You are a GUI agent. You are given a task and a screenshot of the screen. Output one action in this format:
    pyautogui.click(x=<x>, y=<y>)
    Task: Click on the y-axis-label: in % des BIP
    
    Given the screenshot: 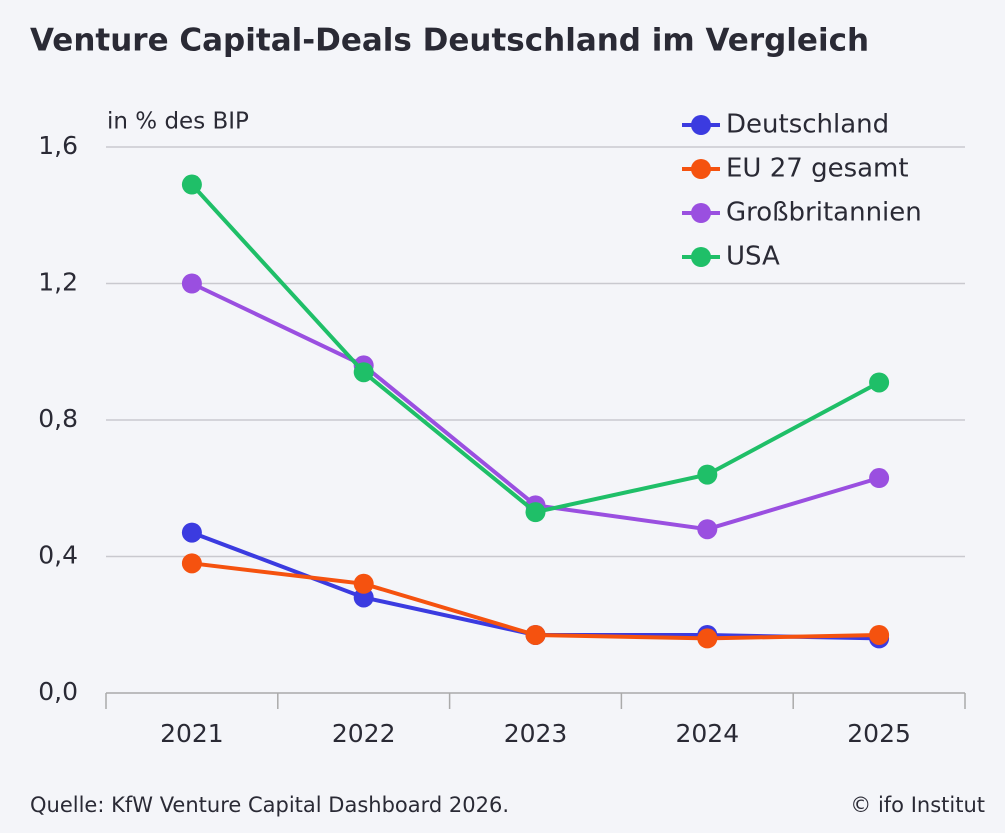 What is the action you would take?
    pyautogui.click(x=178, y=122)
    